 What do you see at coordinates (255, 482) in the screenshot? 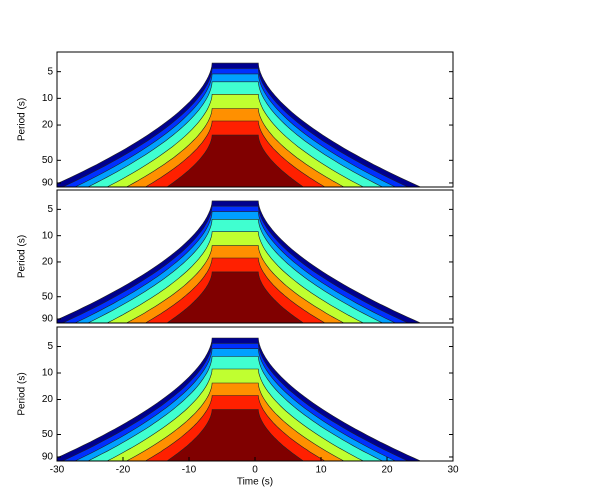
I see `x-axis-label: Time (s)` at bounding box center [255, 482].